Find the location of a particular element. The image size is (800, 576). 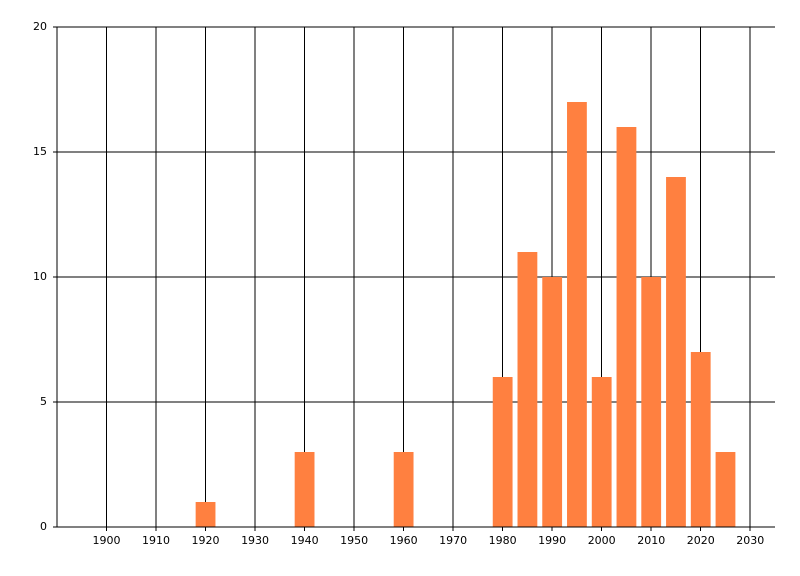

x-tick-label: 2000 is located at coordinates (602, 540).